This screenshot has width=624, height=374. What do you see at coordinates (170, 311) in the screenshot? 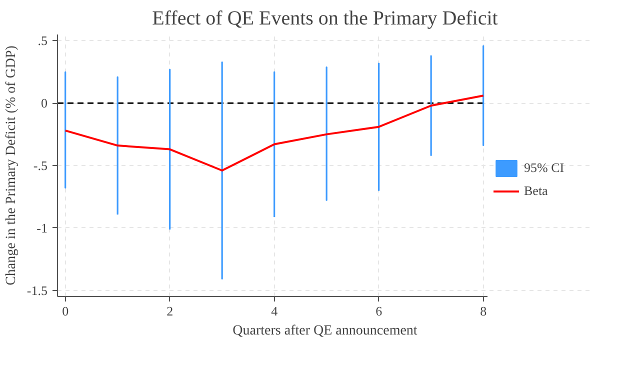
I see `x-tick-label: 2` at bounding box center [170, 311].